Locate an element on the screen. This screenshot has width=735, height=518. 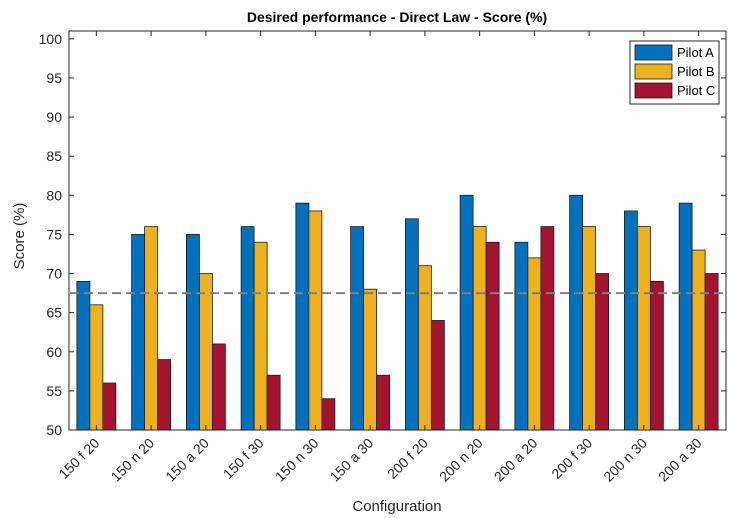
legend-label: Pilot A is located at coordinates (695, 52).